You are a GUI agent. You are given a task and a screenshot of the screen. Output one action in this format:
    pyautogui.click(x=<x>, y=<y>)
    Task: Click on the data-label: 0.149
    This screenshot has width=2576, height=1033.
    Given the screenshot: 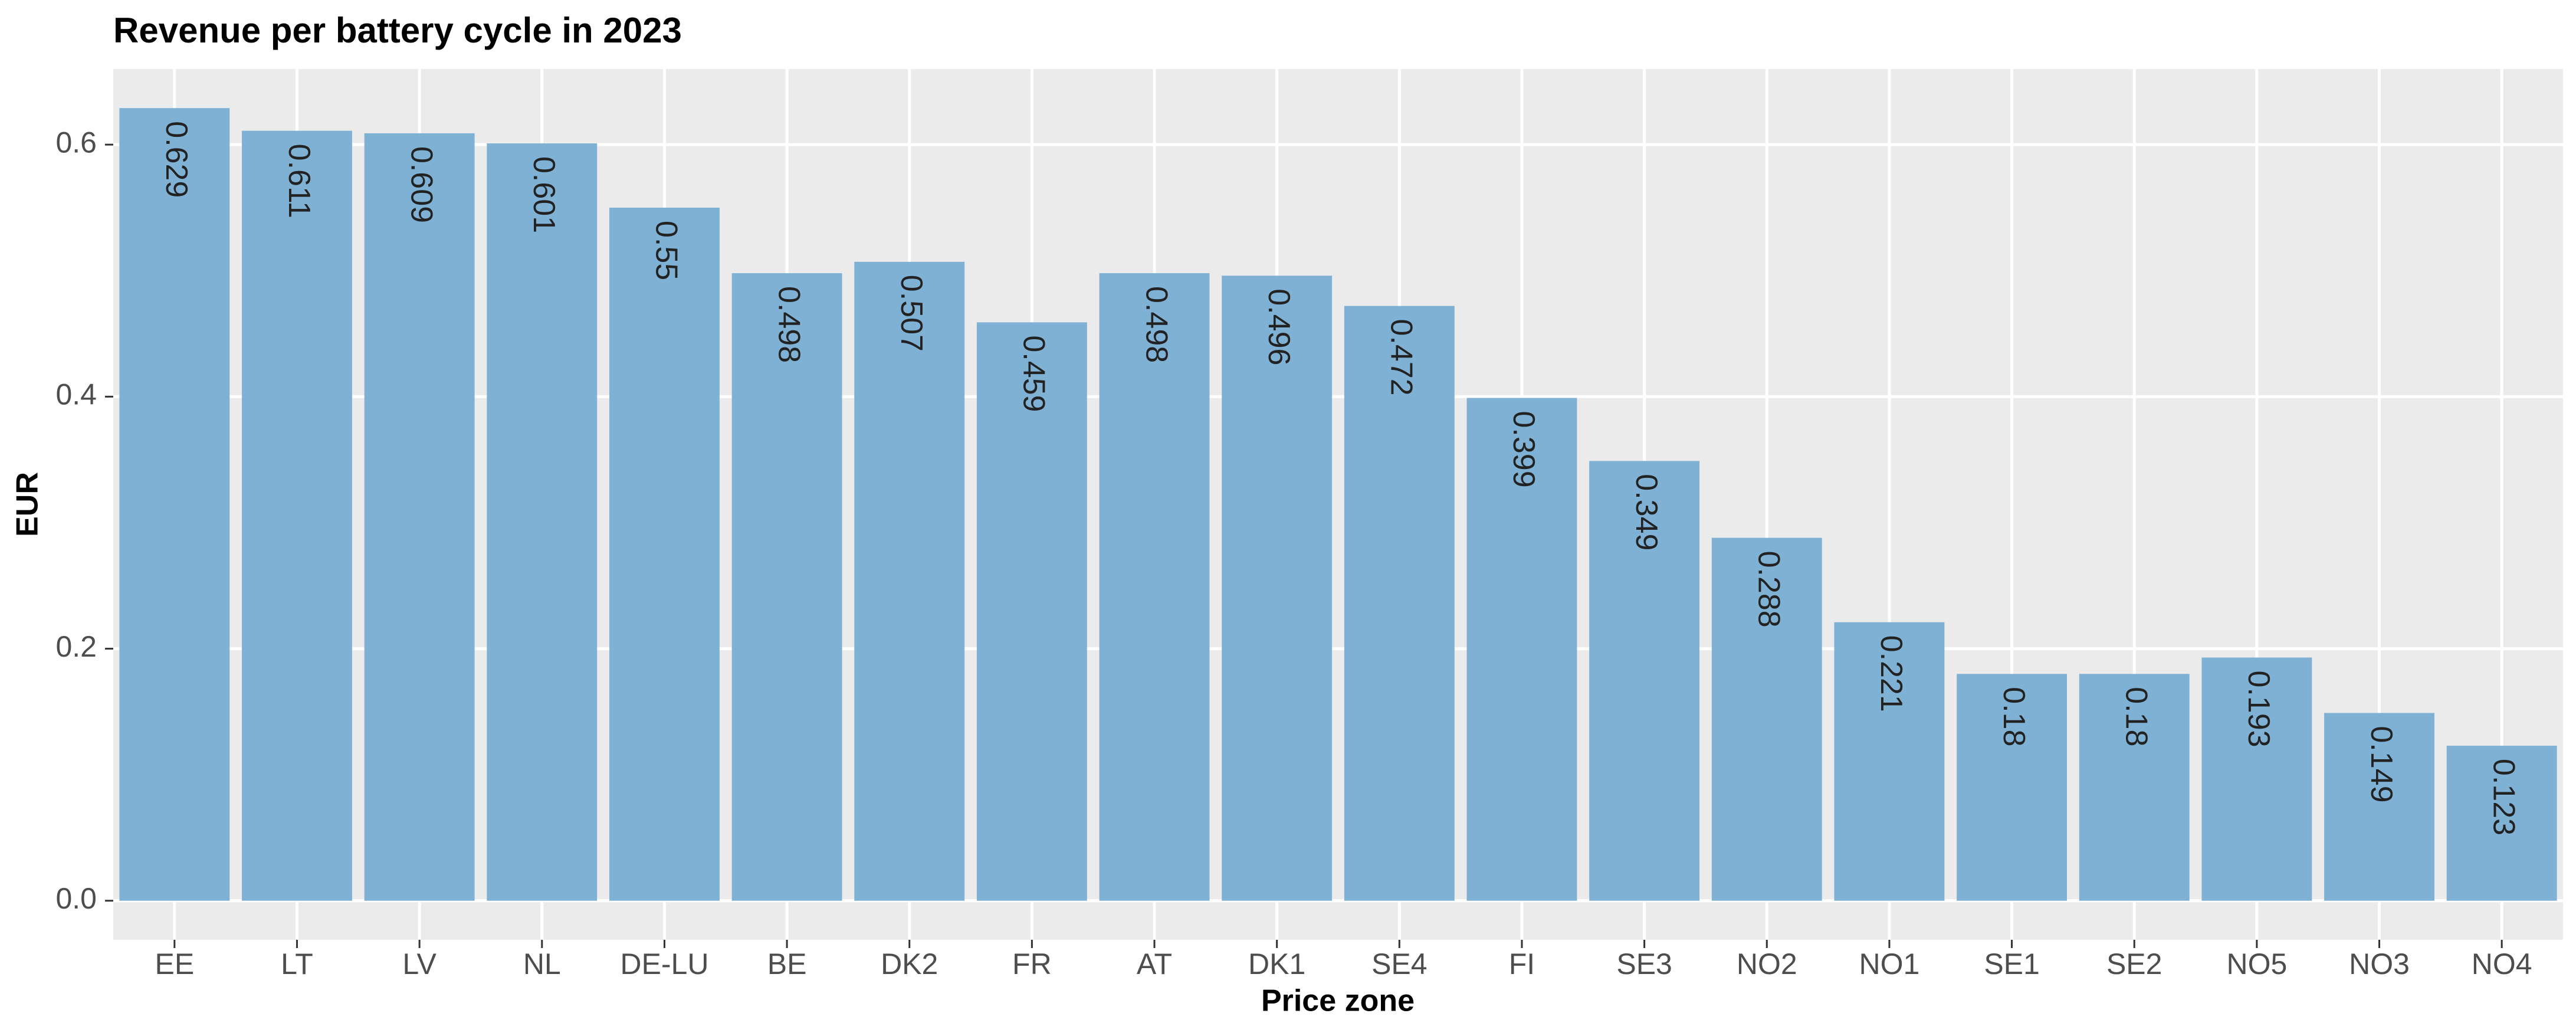 What is the action you would take?
    pyautogui.click(x=2381, y=764)
    